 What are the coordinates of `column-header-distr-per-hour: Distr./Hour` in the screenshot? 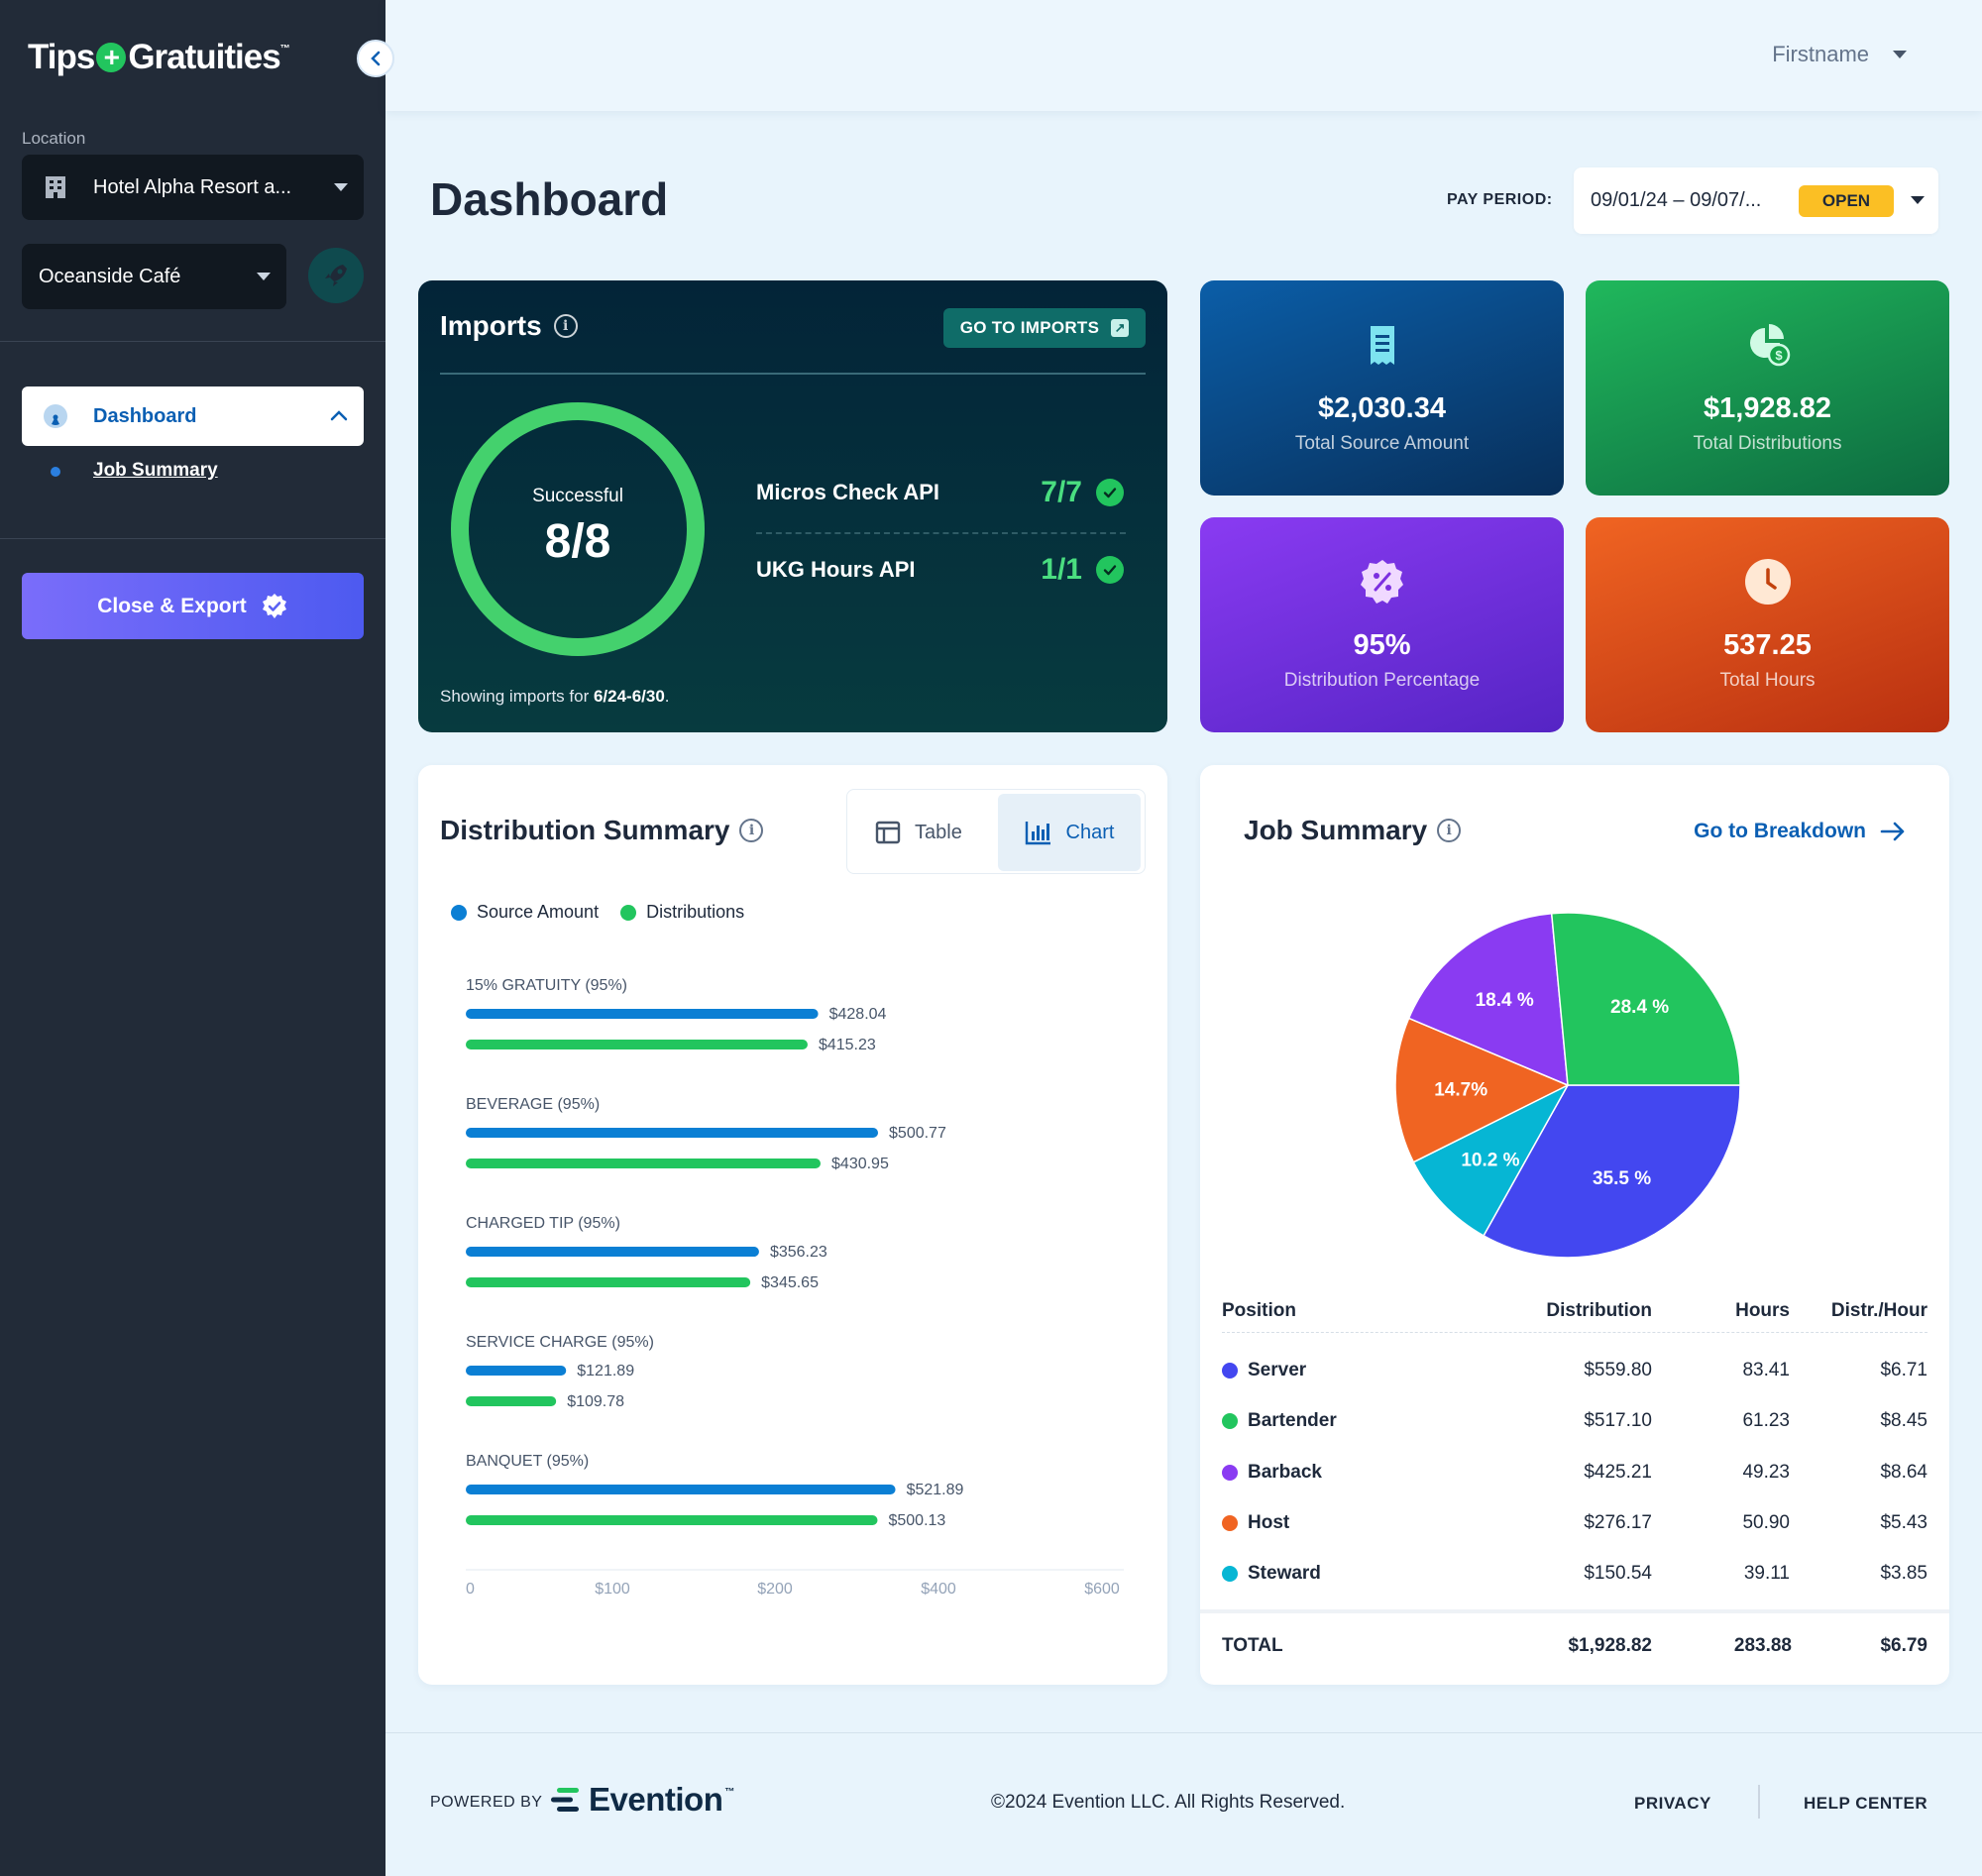 It's located at (1878, 1310).